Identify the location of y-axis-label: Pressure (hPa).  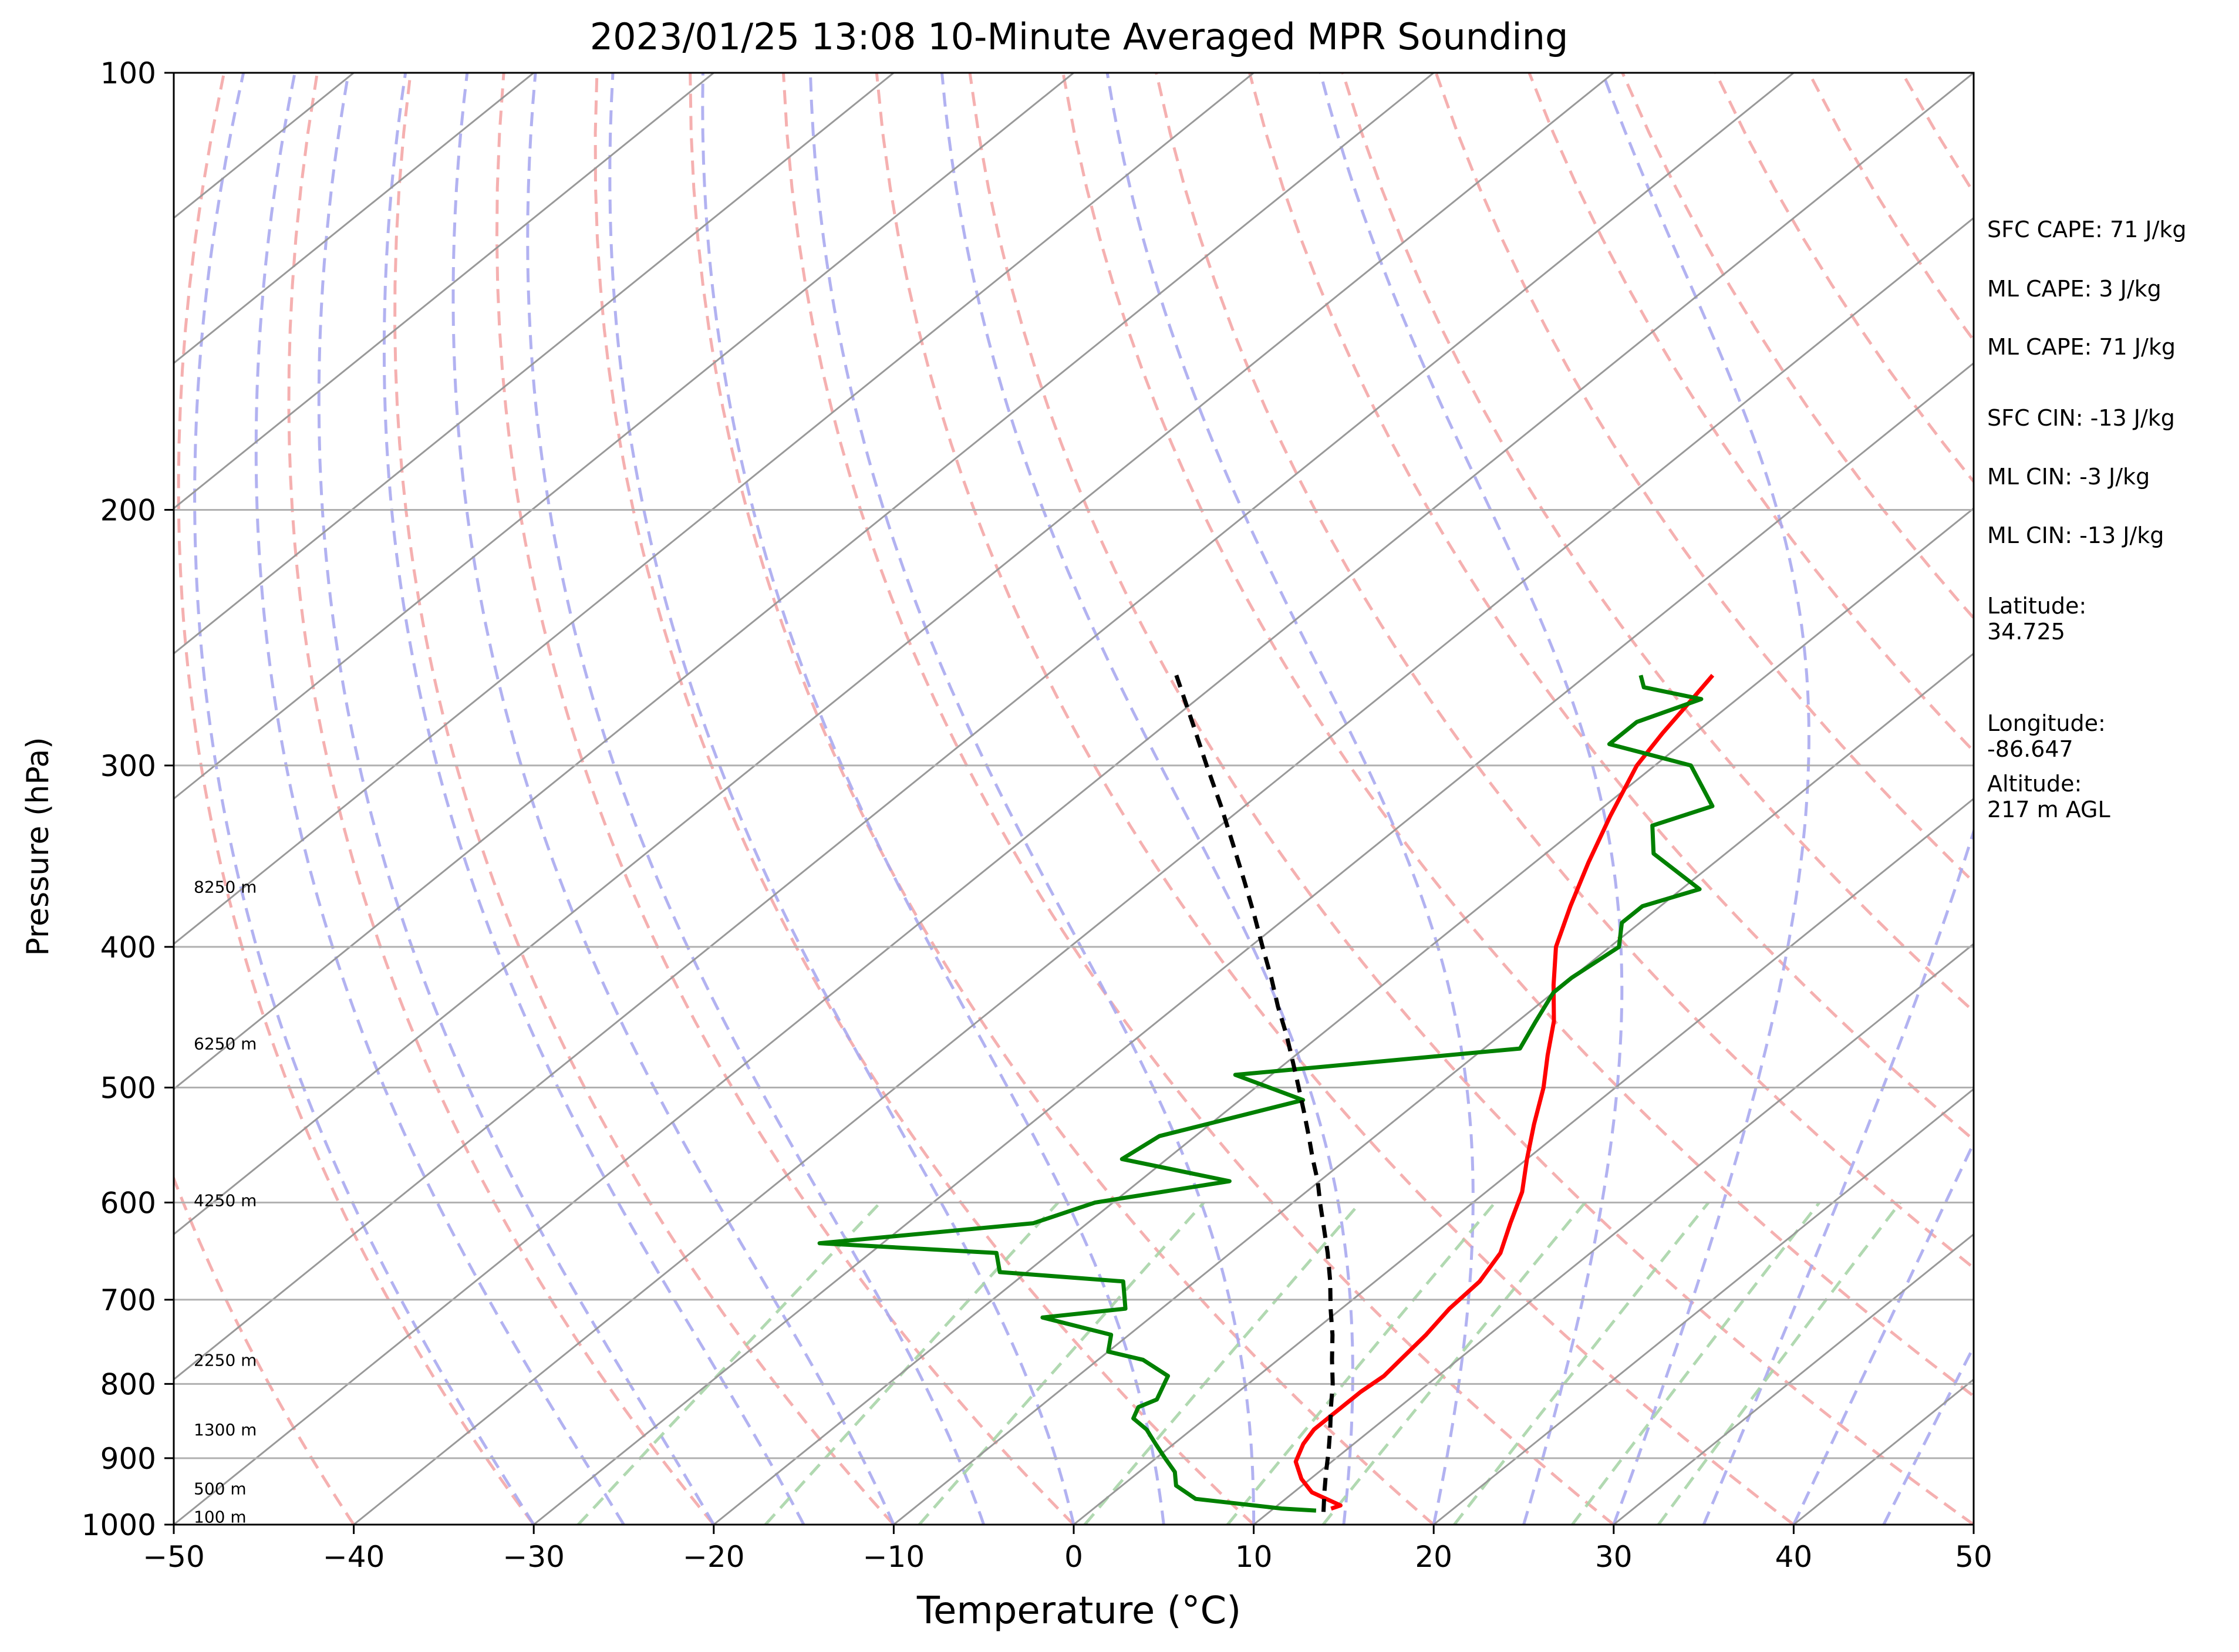
(39, 846).